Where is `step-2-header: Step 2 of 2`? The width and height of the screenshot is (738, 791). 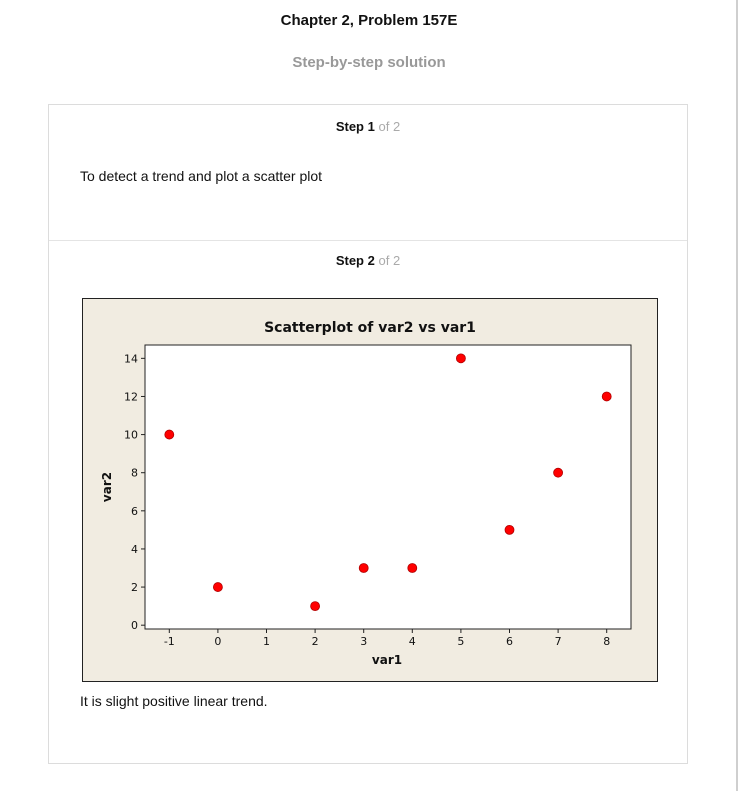 step-2-header: Step 2 of 2 is located at coordinates (368, 260).